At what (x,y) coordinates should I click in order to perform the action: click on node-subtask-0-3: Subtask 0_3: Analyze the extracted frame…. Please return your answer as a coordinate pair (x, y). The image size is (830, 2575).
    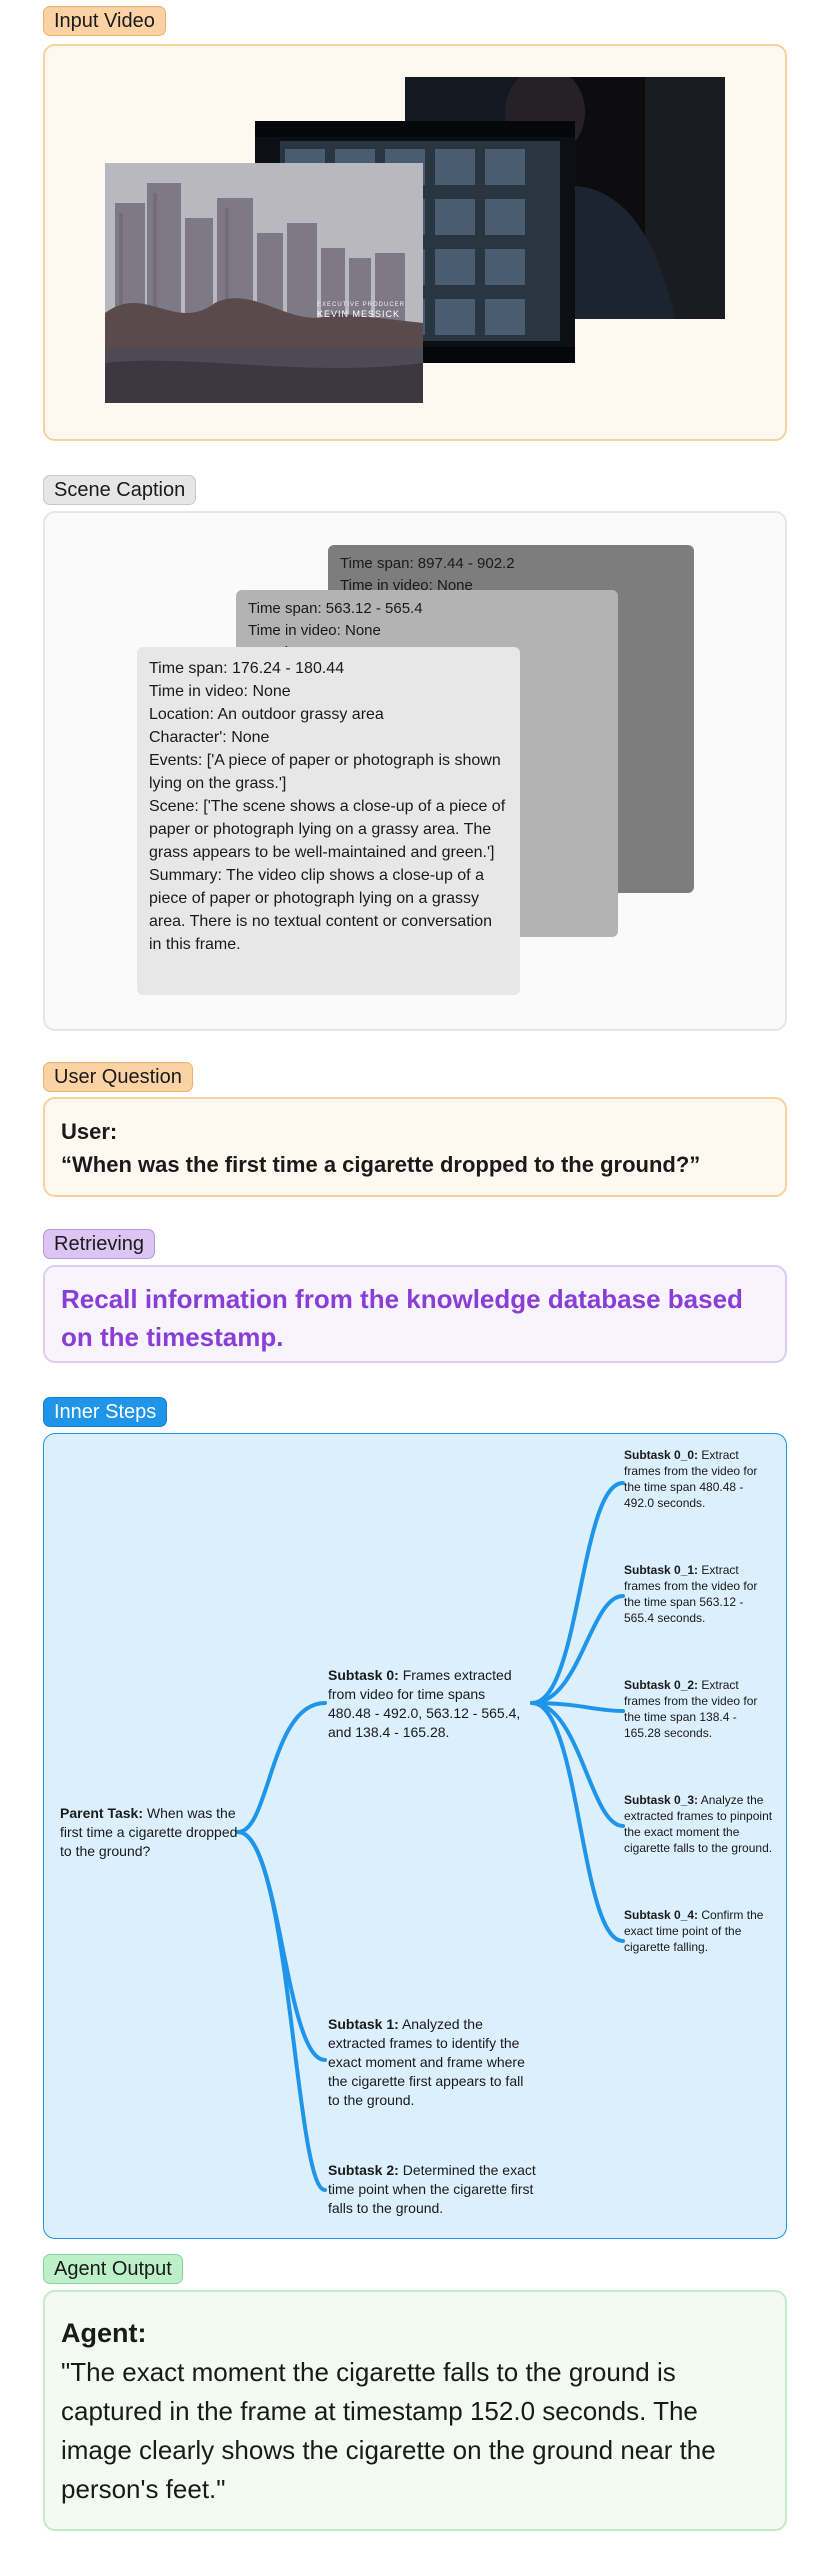
    Looking at the image, I should click on (699, 1824).